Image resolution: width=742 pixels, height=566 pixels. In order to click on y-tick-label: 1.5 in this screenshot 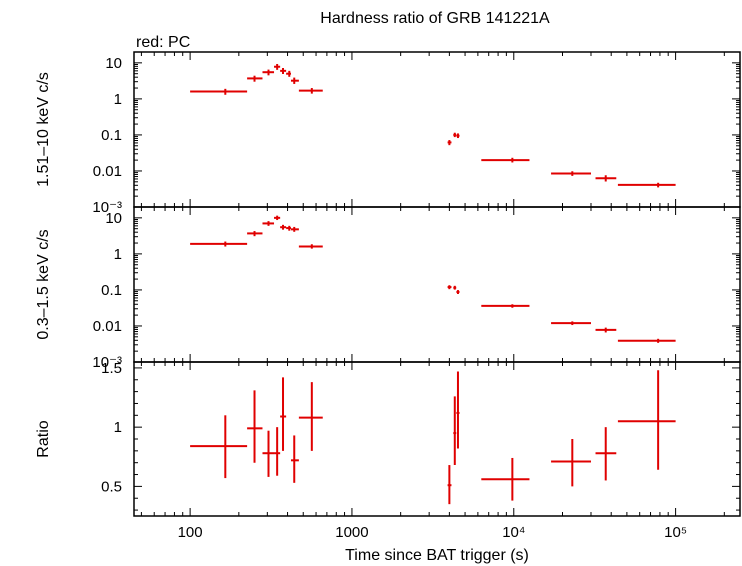, I will do `click(111, 368)`.